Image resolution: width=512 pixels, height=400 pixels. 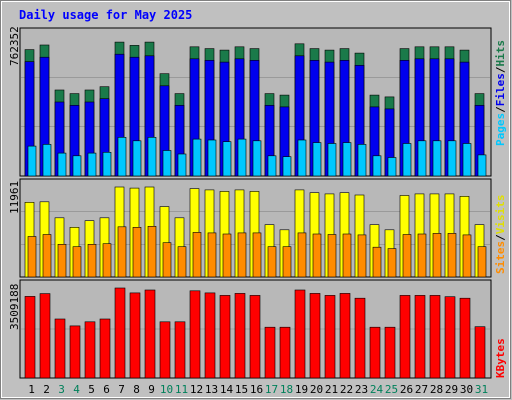 I want to click on legend-sep-1: /, so click(x=500, y=109).